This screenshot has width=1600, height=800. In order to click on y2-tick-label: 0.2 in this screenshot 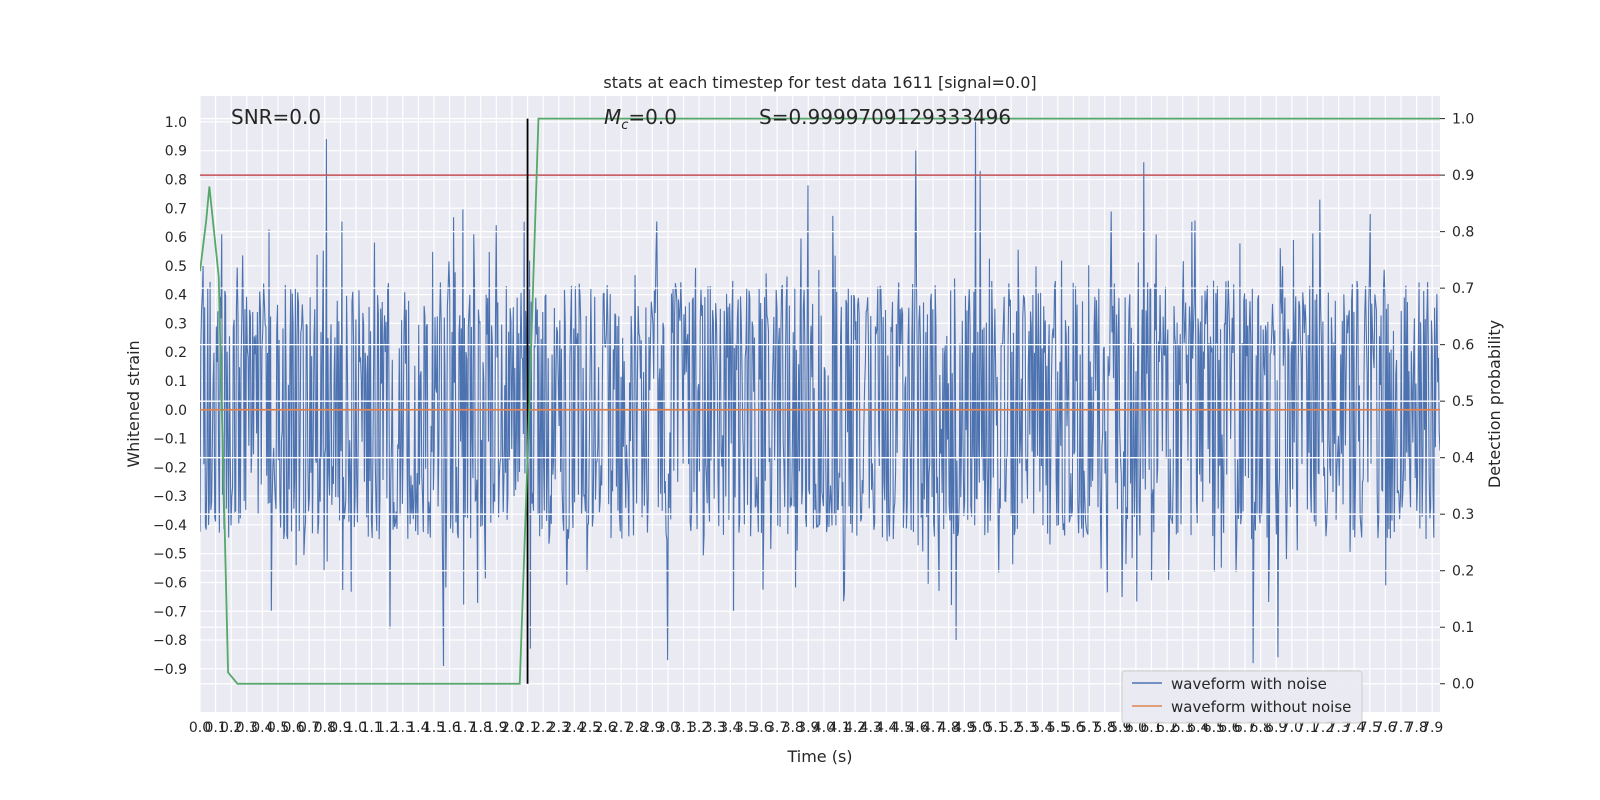, I will do `click(1463, 572)`.